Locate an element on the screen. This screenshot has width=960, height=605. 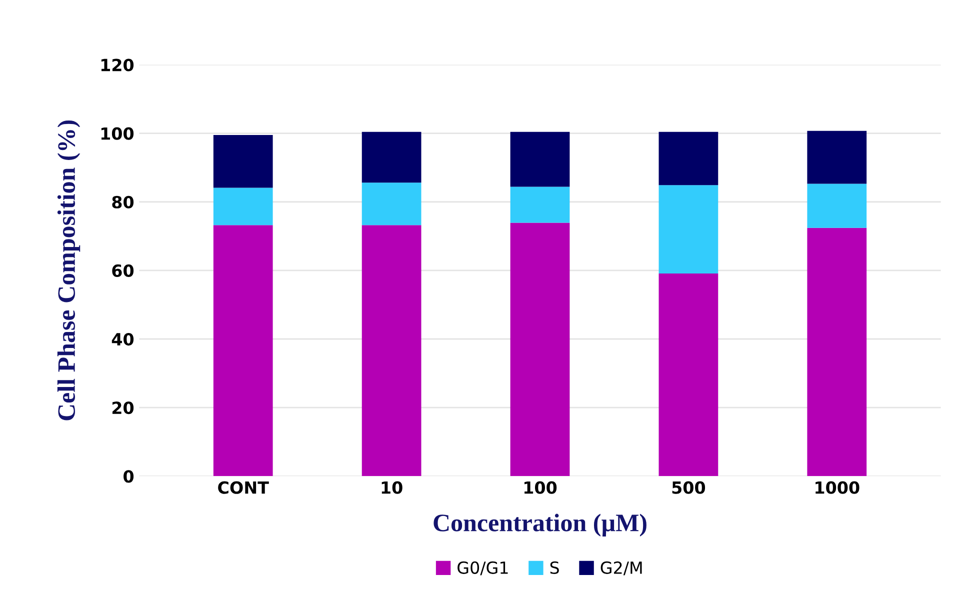
y-tick-label: 40 is located at coordinates (123, 339).